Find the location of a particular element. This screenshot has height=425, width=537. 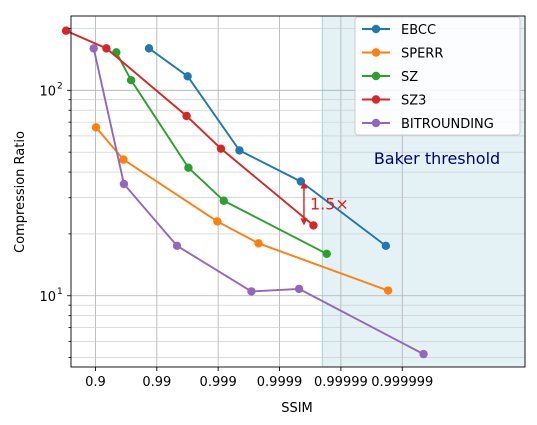

legend-box is located at coordinates (437, 76).